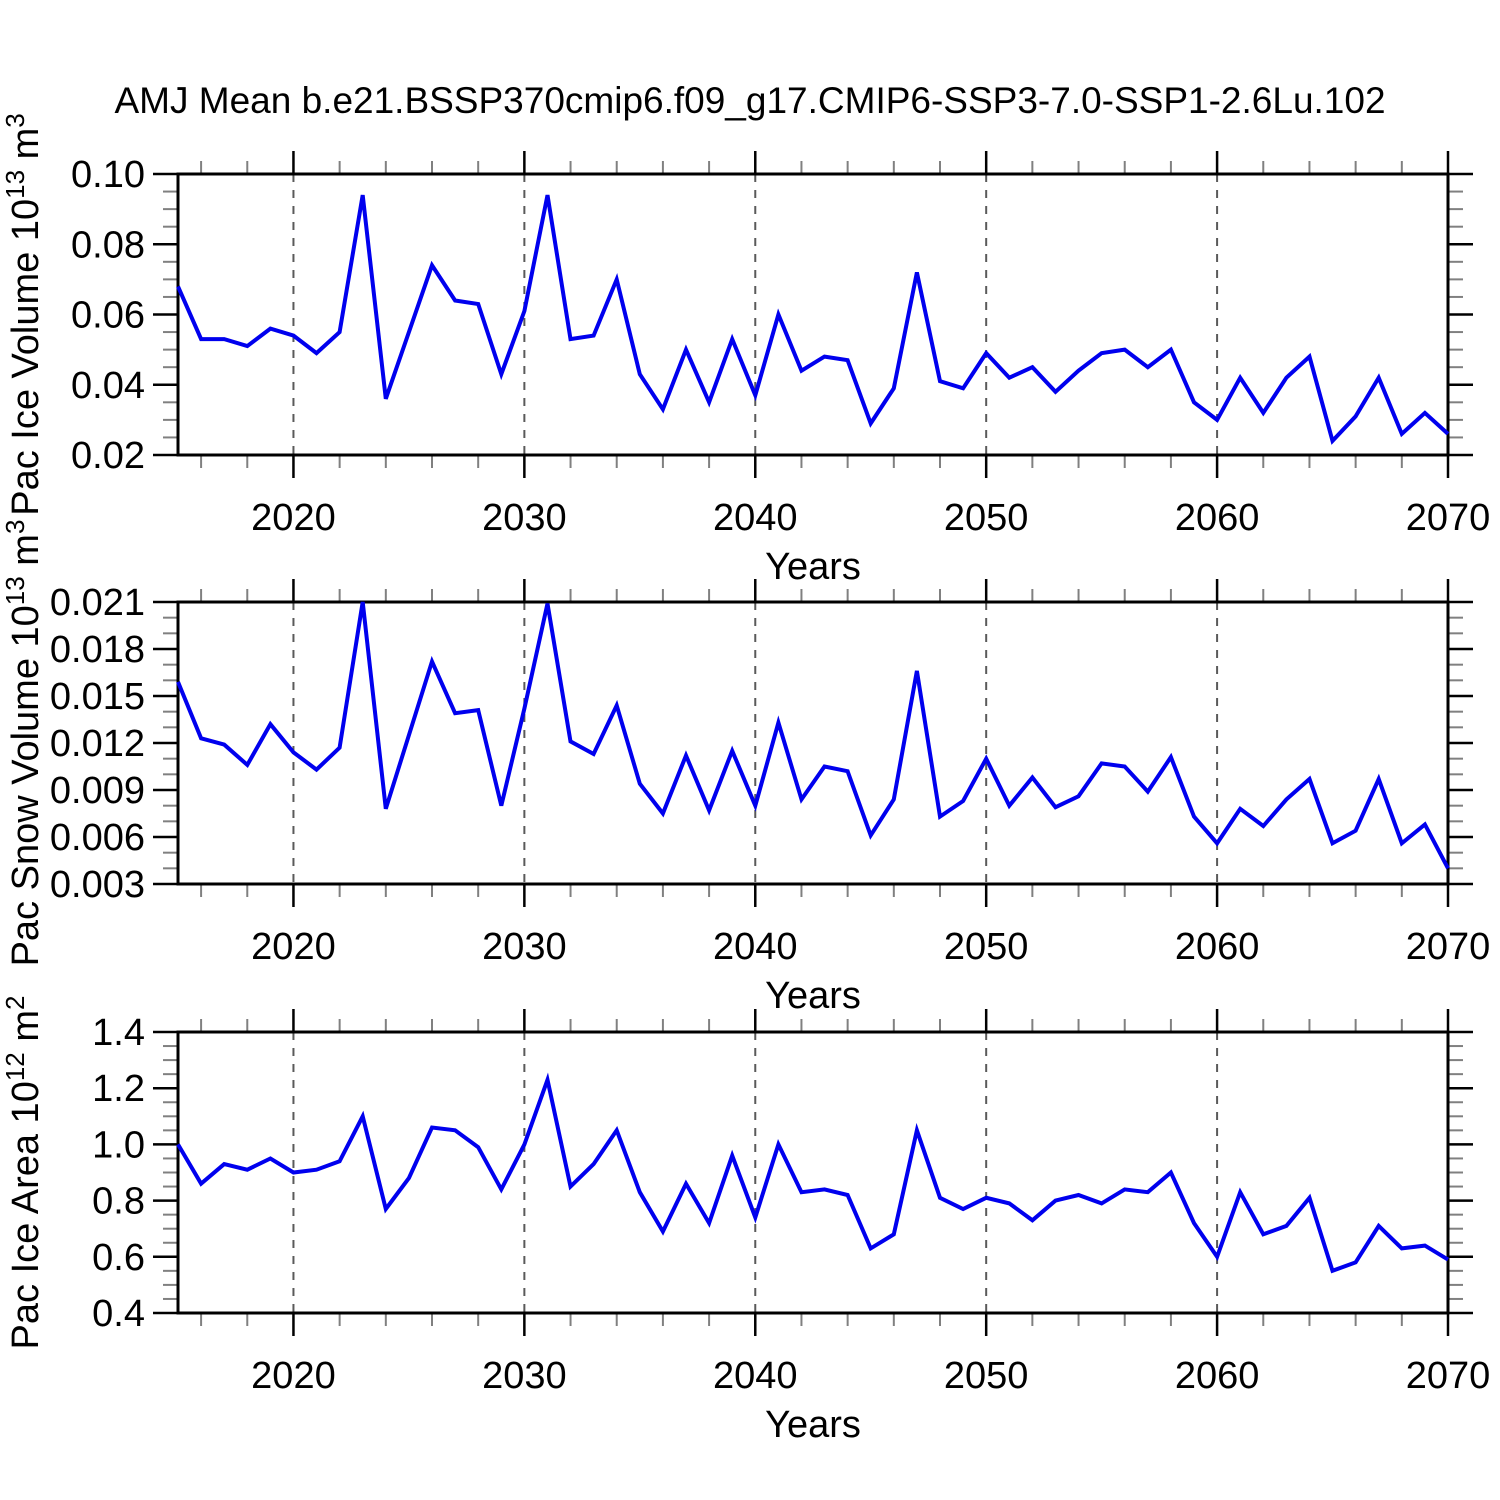 This screenshot has width=1500, height=1500. What do you see at coordinates (97, 838) in the screenshot?
I see `y-tick-label: 0.006` at bounding box center [97, 838].